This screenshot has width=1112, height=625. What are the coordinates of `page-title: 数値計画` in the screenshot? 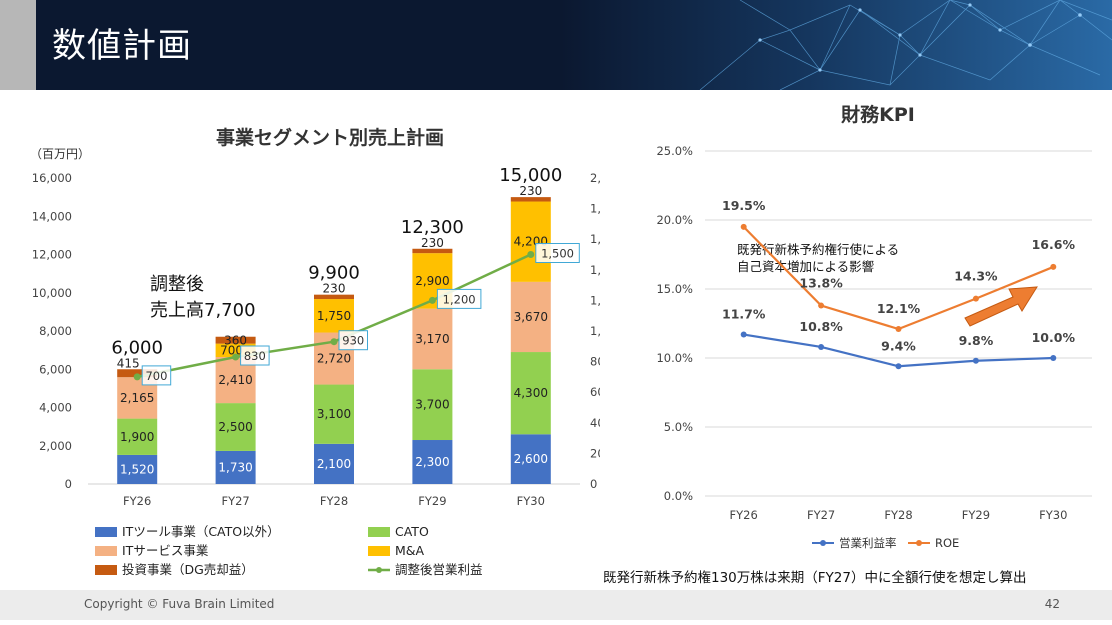 It's located at (122, 46).